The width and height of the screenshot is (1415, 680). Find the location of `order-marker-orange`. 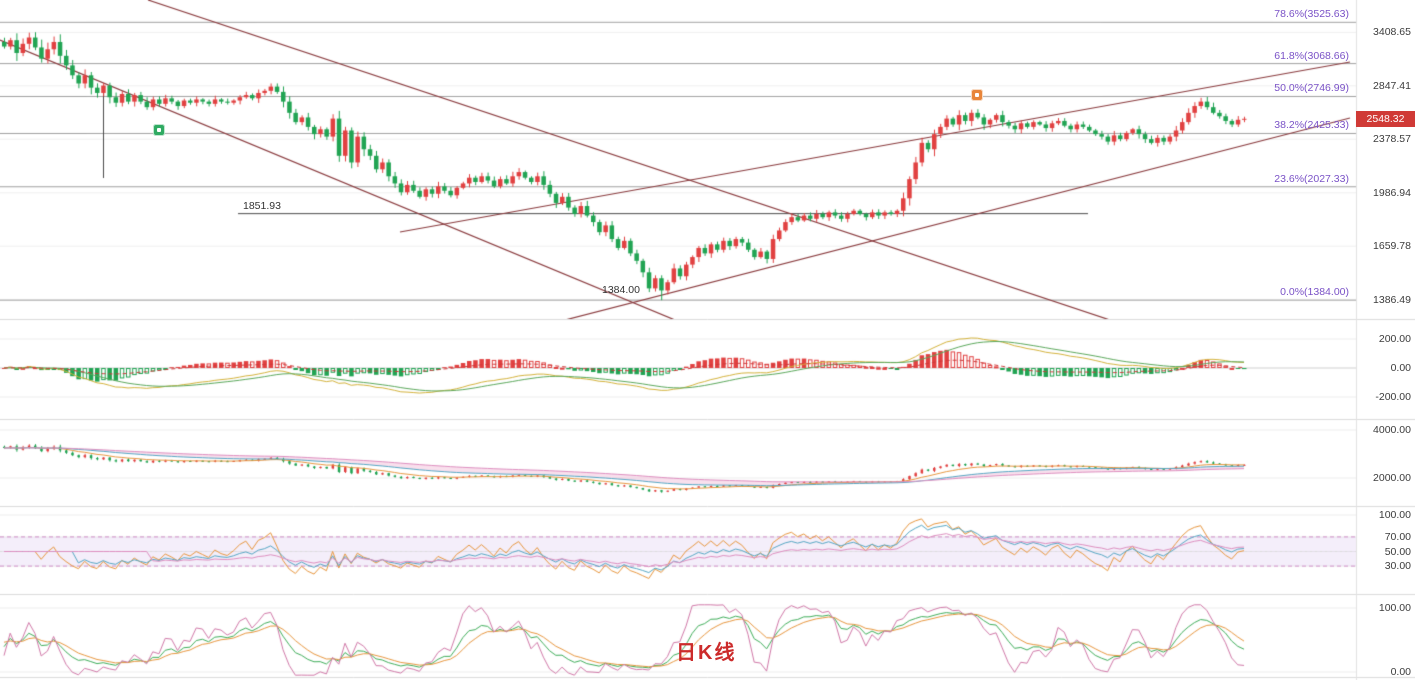

order-marker-orange is located at coordinates (977, 95).